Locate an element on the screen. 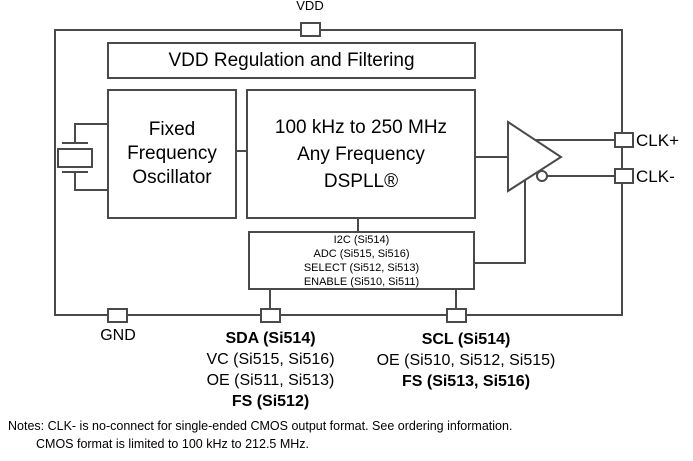 This screenshot has width=693, height=461. vdd-regulation-label: VDD Regulation and Filtering is located at coordinates (291, 60).